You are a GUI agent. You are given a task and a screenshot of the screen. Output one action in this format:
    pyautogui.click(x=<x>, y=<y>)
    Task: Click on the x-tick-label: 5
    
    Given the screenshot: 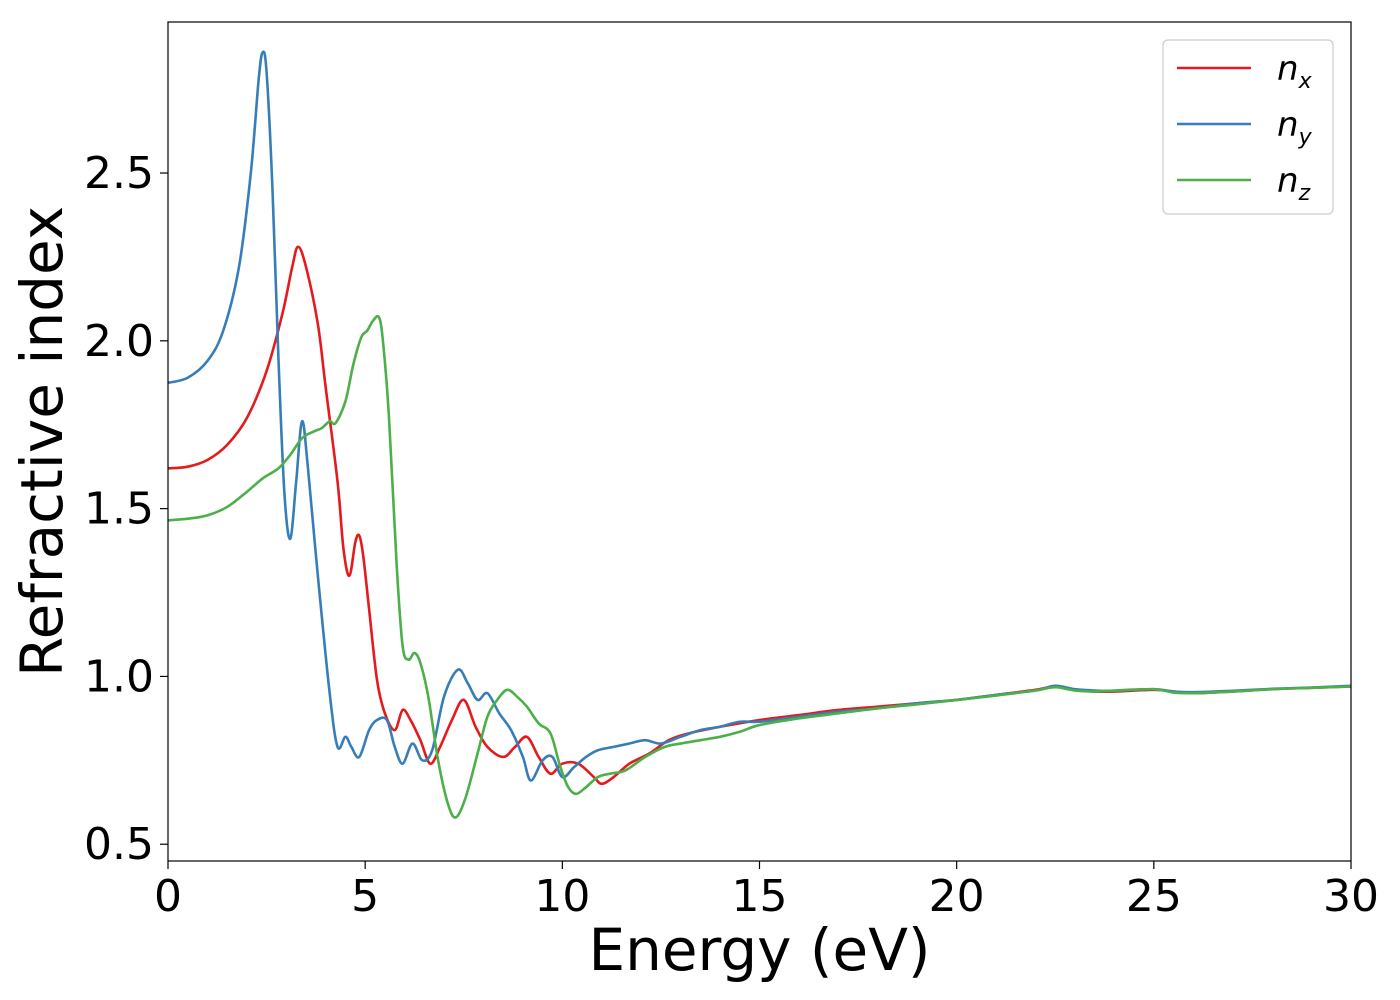 What is the action you would take?
    pyautogui.click(x=365, y=896)
    